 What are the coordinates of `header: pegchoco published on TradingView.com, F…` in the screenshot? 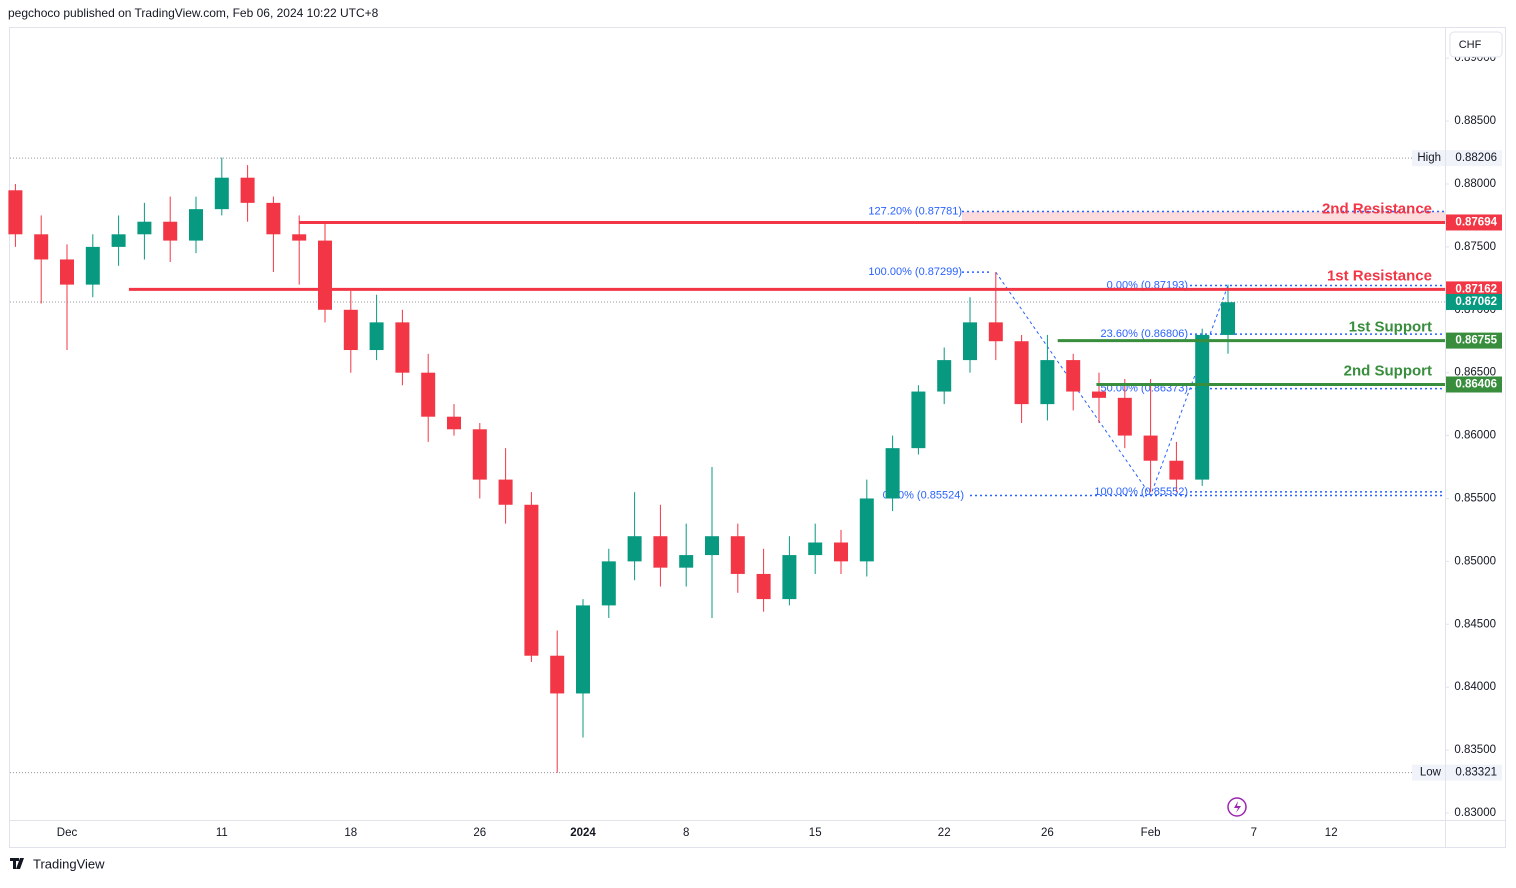 It's located at (193, 13).